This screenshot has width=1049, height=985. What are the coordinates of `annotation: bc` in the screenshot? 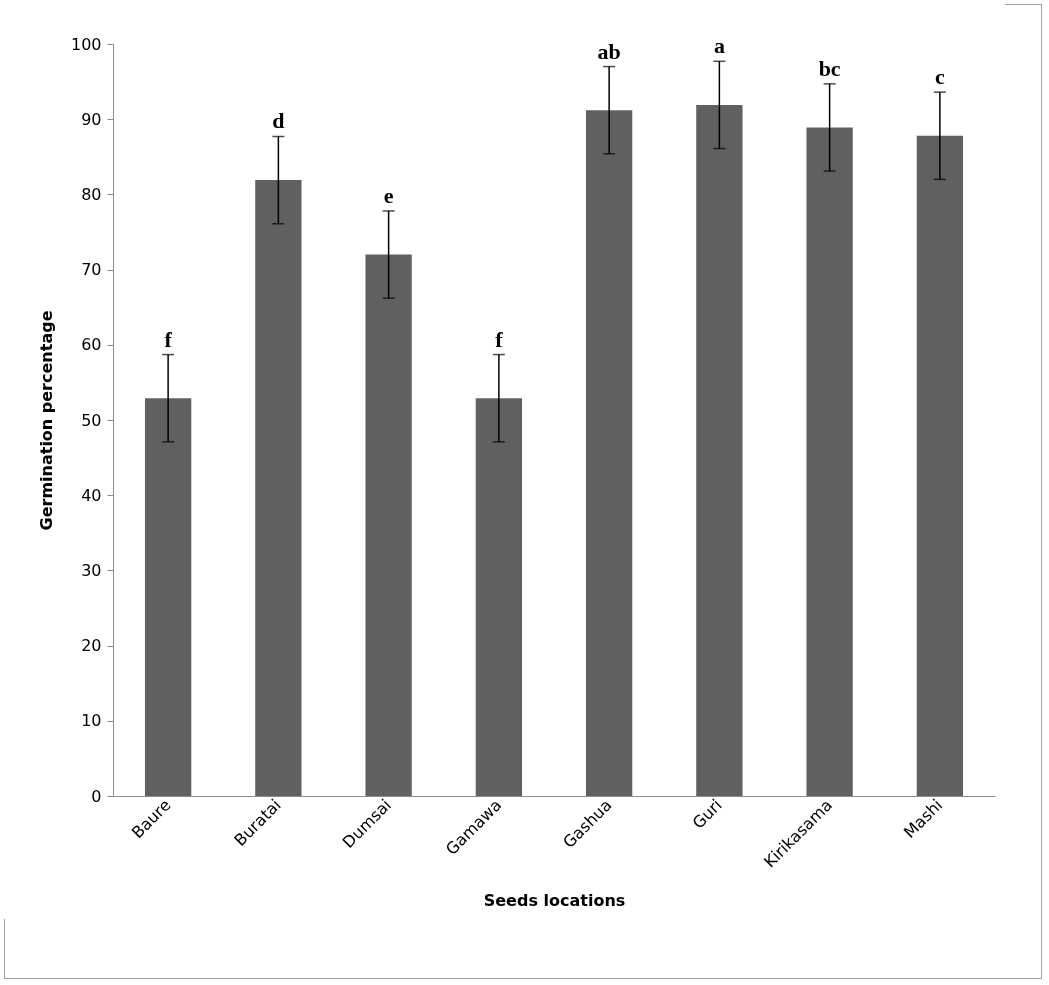 It's located at (829, 68).